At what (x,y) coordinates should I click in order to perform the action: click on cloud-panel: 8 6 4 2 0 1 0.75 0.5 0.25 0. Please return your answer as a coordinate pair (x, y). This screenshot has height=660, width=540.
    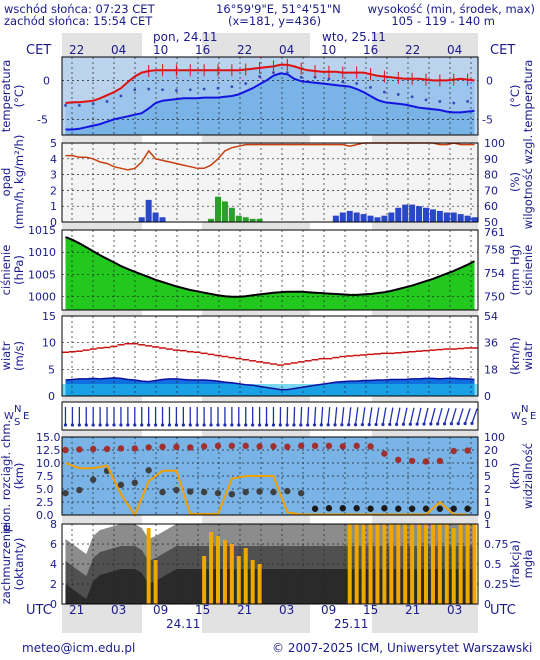
    Looking at the image, I should click on (279, 564).